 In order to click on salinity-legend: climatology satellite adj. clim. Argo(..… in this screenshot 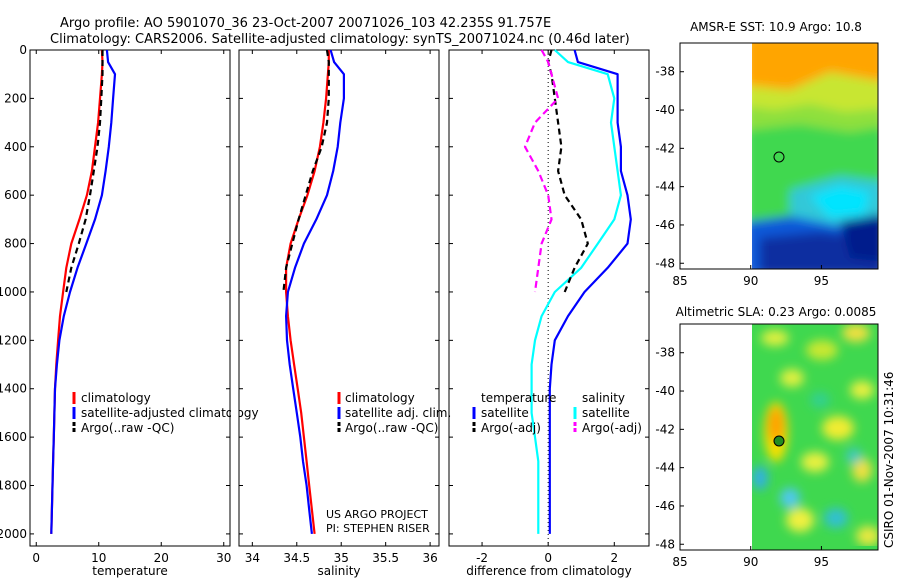, I will do `click(394, 413)`.